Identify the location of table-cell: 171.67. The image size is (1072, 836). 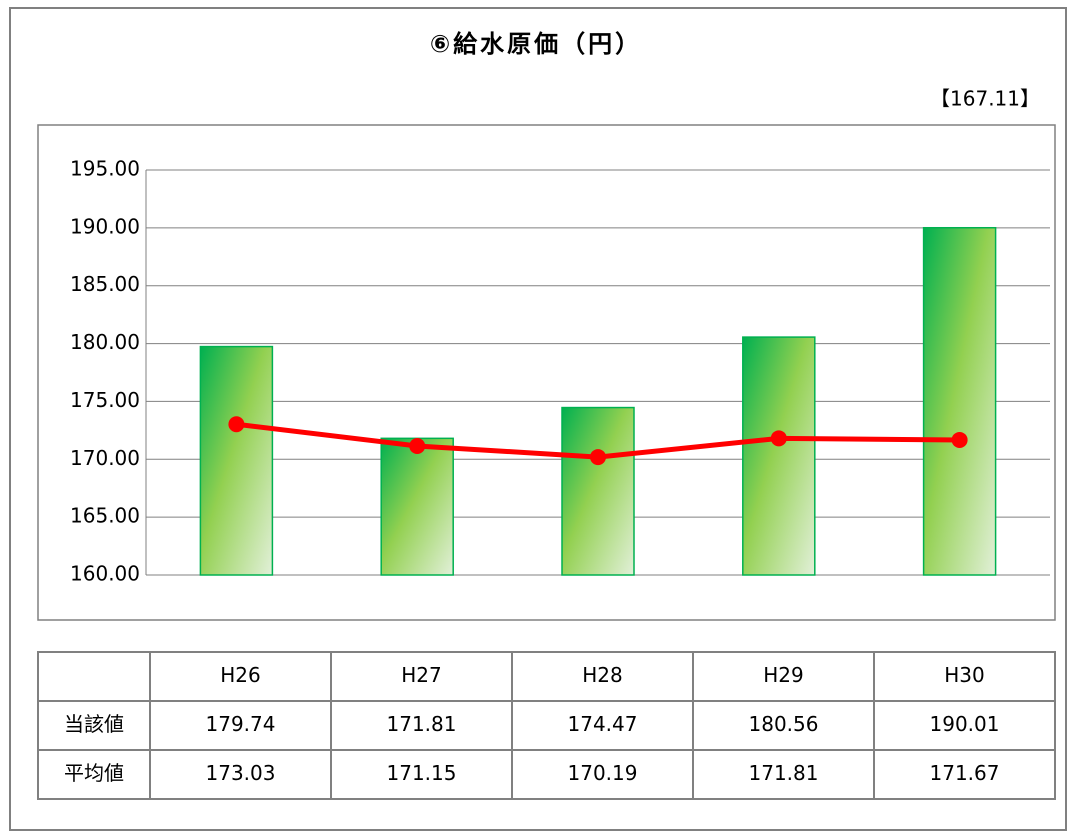
(965, 773).